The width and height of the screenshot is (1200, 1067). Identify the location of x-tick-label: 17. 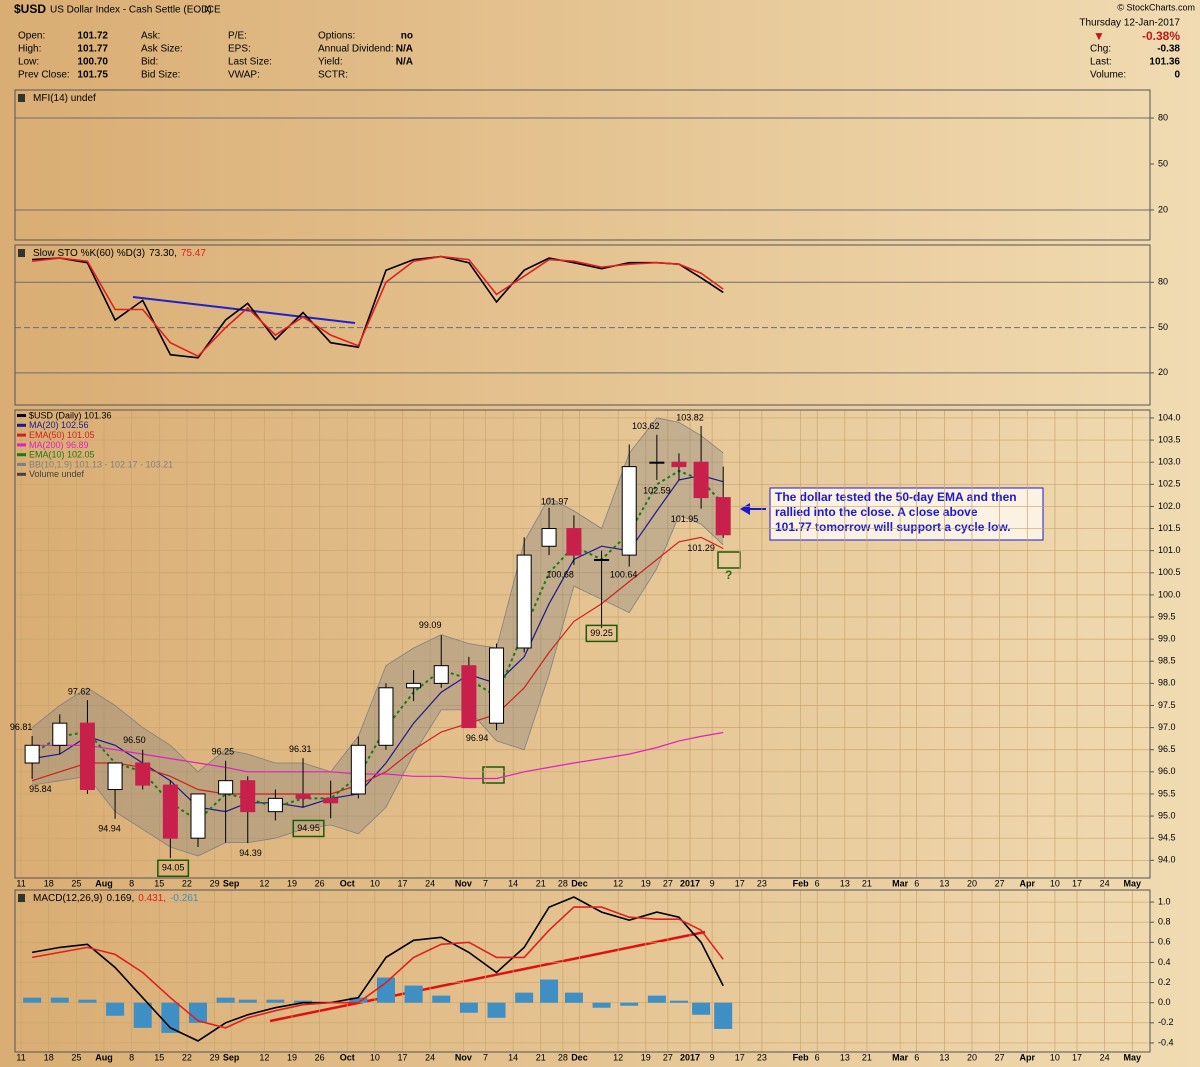
(1077, 883).